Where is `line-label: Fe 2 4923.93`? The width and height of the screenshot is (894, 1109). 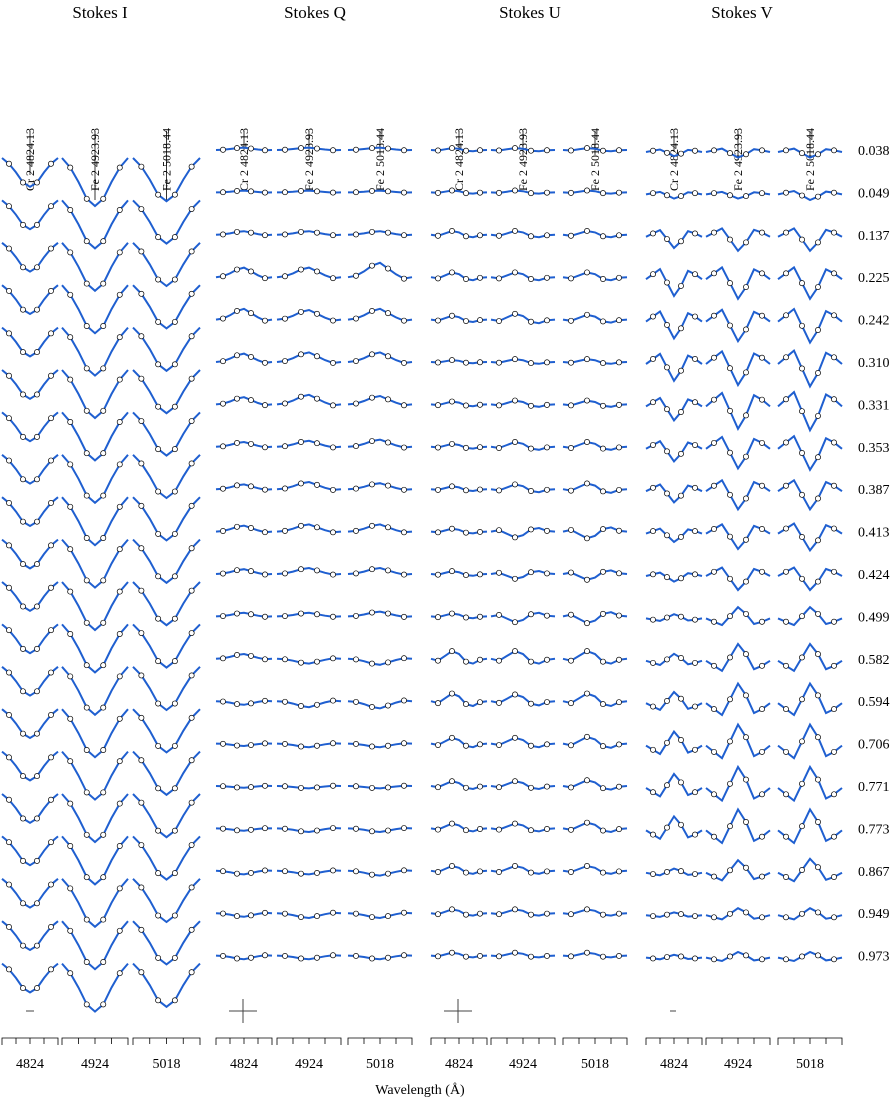 line-label: Fe 2 4923.93 is located at coordinates (309, 159).